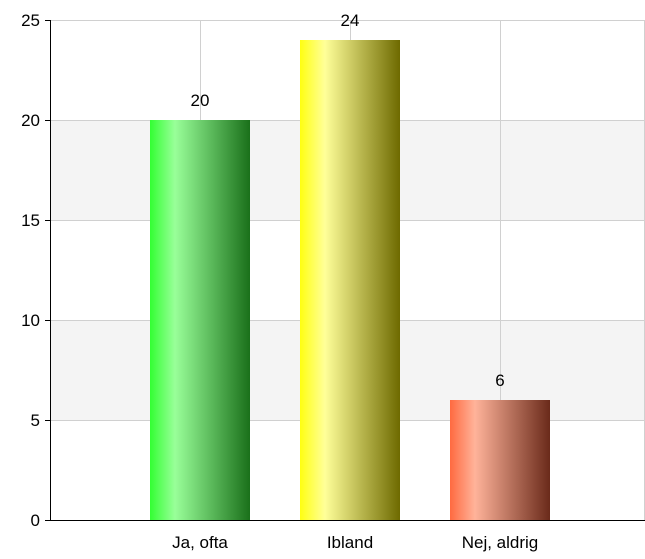  What do you see at coordinates (200, 542) in the screenshot?
I see `x-tick-label: Ja, ofta` at bounding box center [200, 542].